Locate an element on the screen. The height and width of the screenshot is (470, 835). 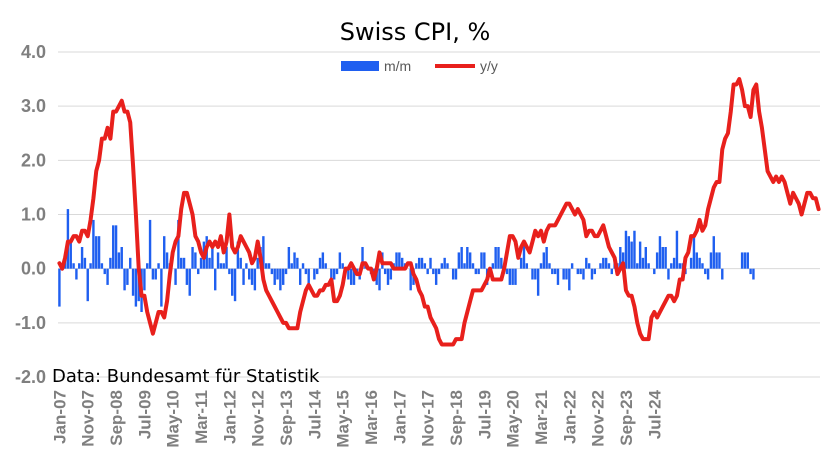
y-tick-label: 2.0 is located at coordinates (33, 160).